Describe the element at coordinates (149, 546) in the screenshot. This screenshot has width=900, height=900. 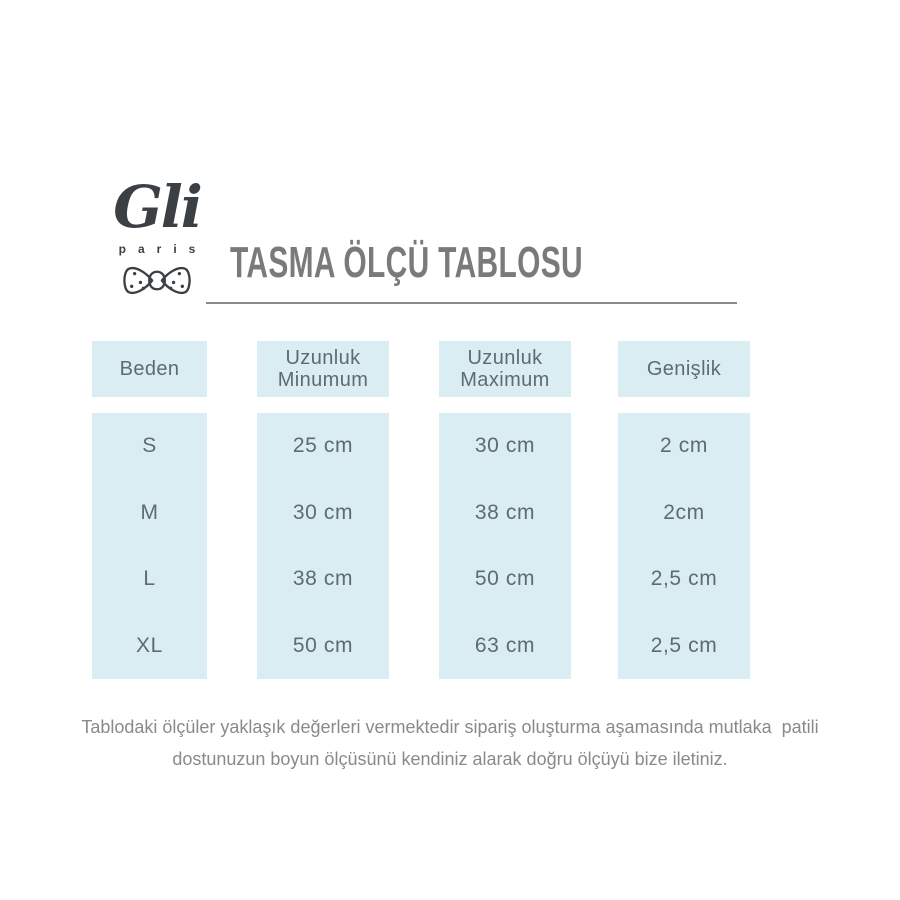
I see `table-column-beden: S M L XL` at that location.